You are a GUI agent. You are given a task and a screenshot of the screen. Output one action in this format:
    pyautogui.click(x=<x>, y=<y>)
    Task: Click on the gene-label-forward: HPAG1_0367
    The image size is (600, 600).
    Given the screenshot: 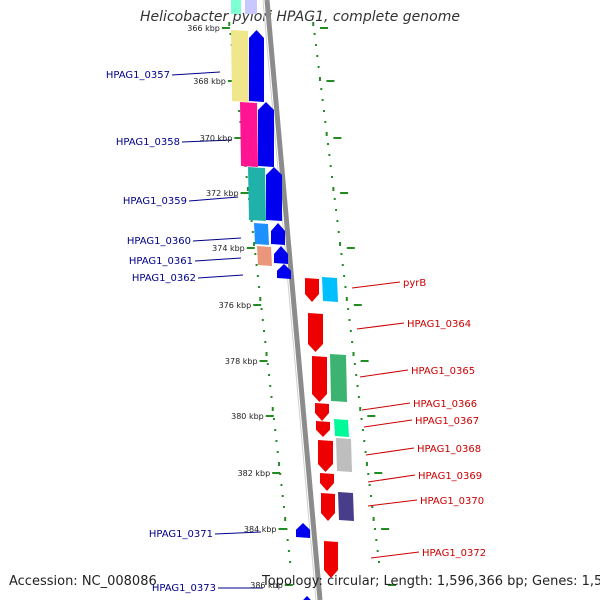 What is the action you would take?
    pyautogui.click(x=447, y=421)
    